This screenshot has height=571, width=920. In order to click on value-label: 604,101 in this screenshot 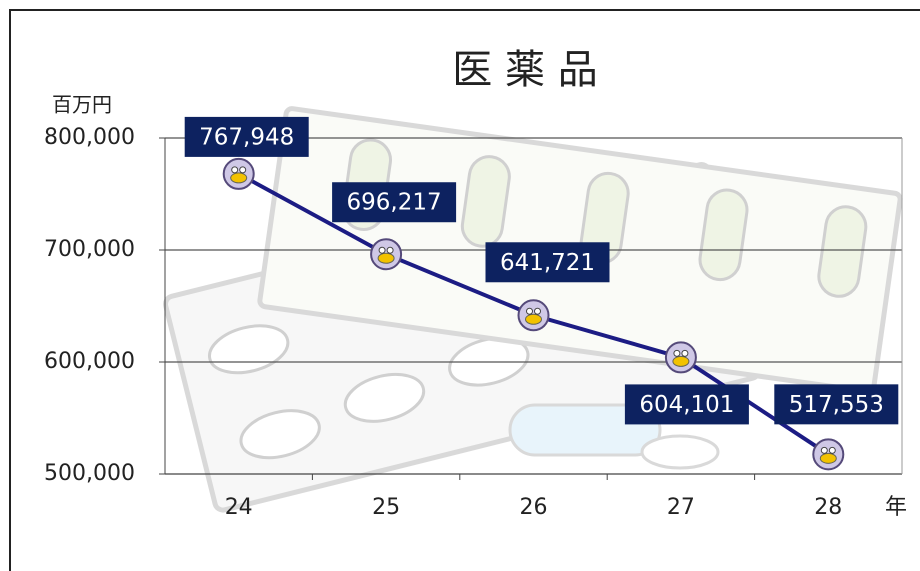, I will do `click(686, 405)`.